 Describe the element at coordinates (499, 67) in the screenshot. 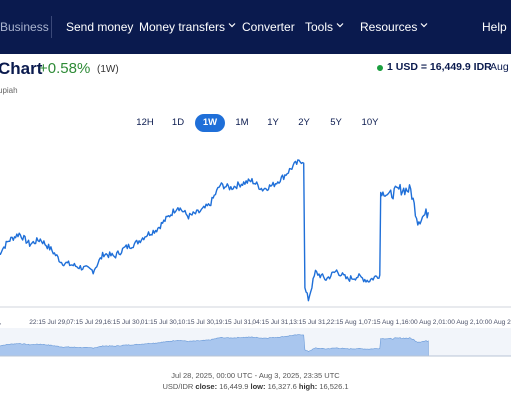

I see `rate-date: Aug` at that location.